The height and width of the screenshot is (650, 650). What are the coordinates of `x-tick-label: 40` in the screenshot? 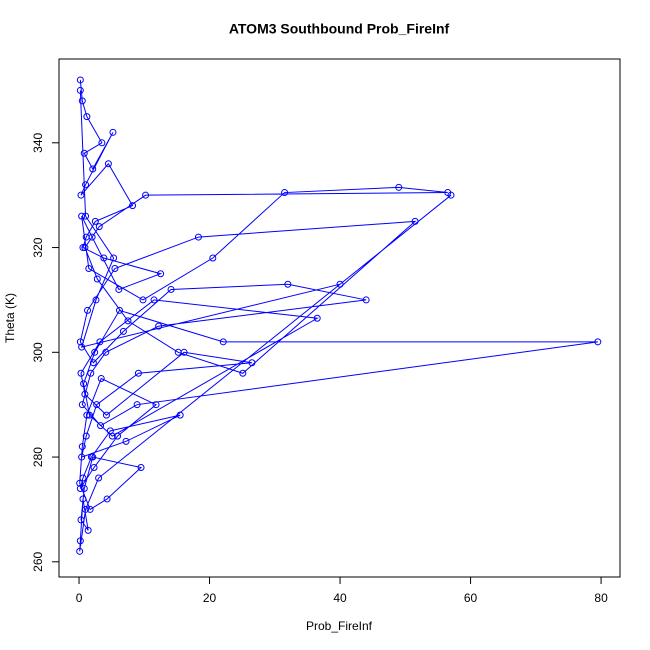 It's located at (340, 598).